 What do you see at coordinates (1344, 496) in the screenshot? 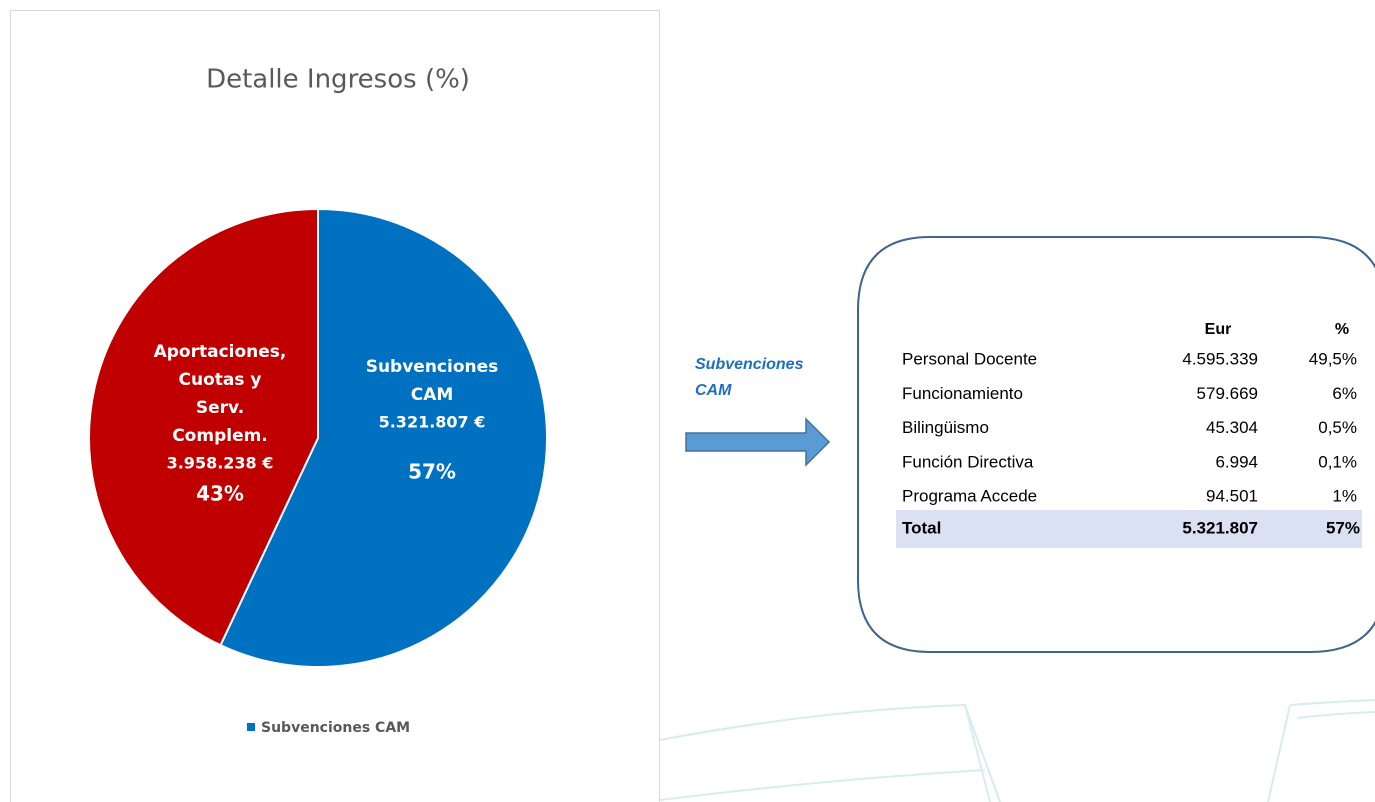
I see `table-cell: 1%` at bounding box center [1344, 496].